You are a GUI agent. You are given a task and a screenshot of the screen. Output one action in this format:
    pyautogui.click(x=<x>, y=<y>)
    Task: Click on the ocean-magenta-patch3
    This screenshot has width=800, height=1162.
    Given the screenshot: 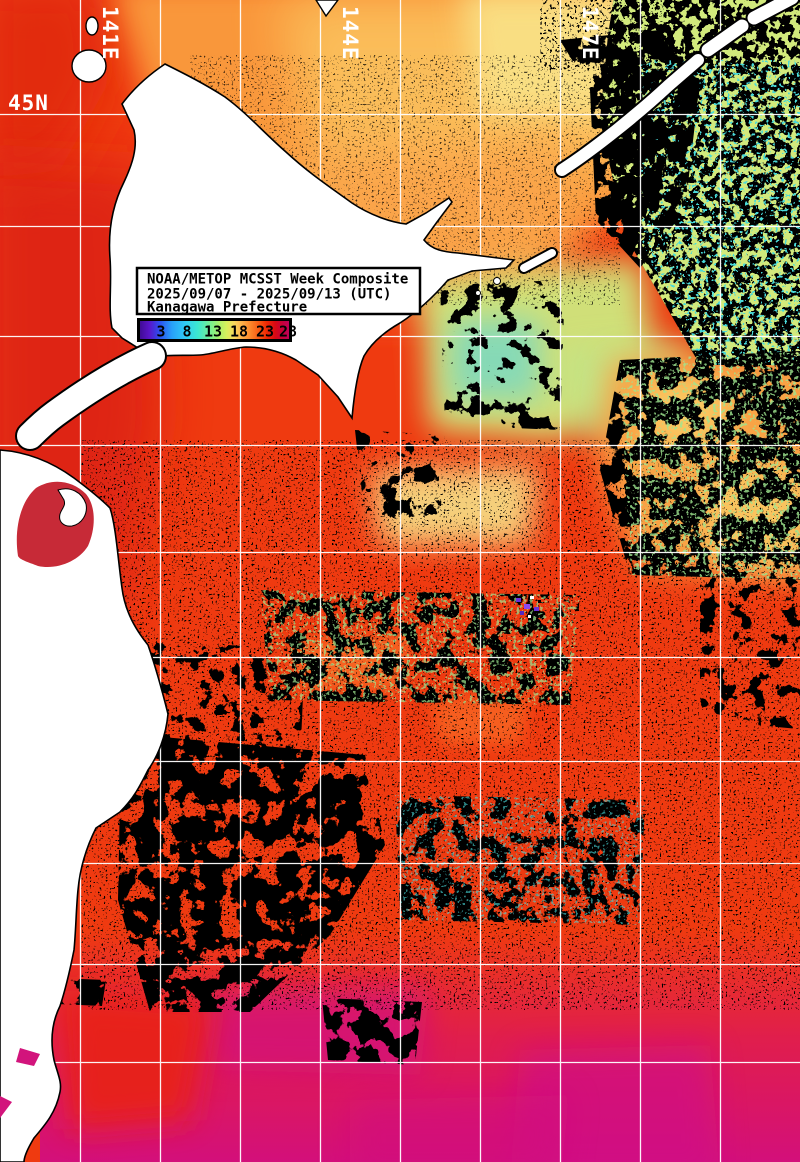 What is the action you would take?
    pyautogui.click(x=460, y=1128)
    